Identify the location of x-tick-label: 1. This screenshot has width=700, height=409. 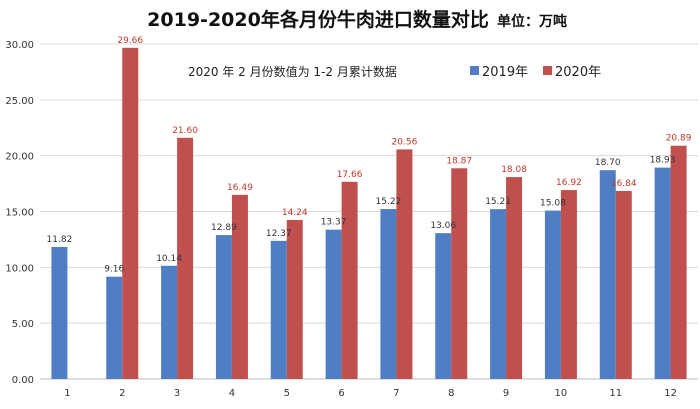
(67, 393).